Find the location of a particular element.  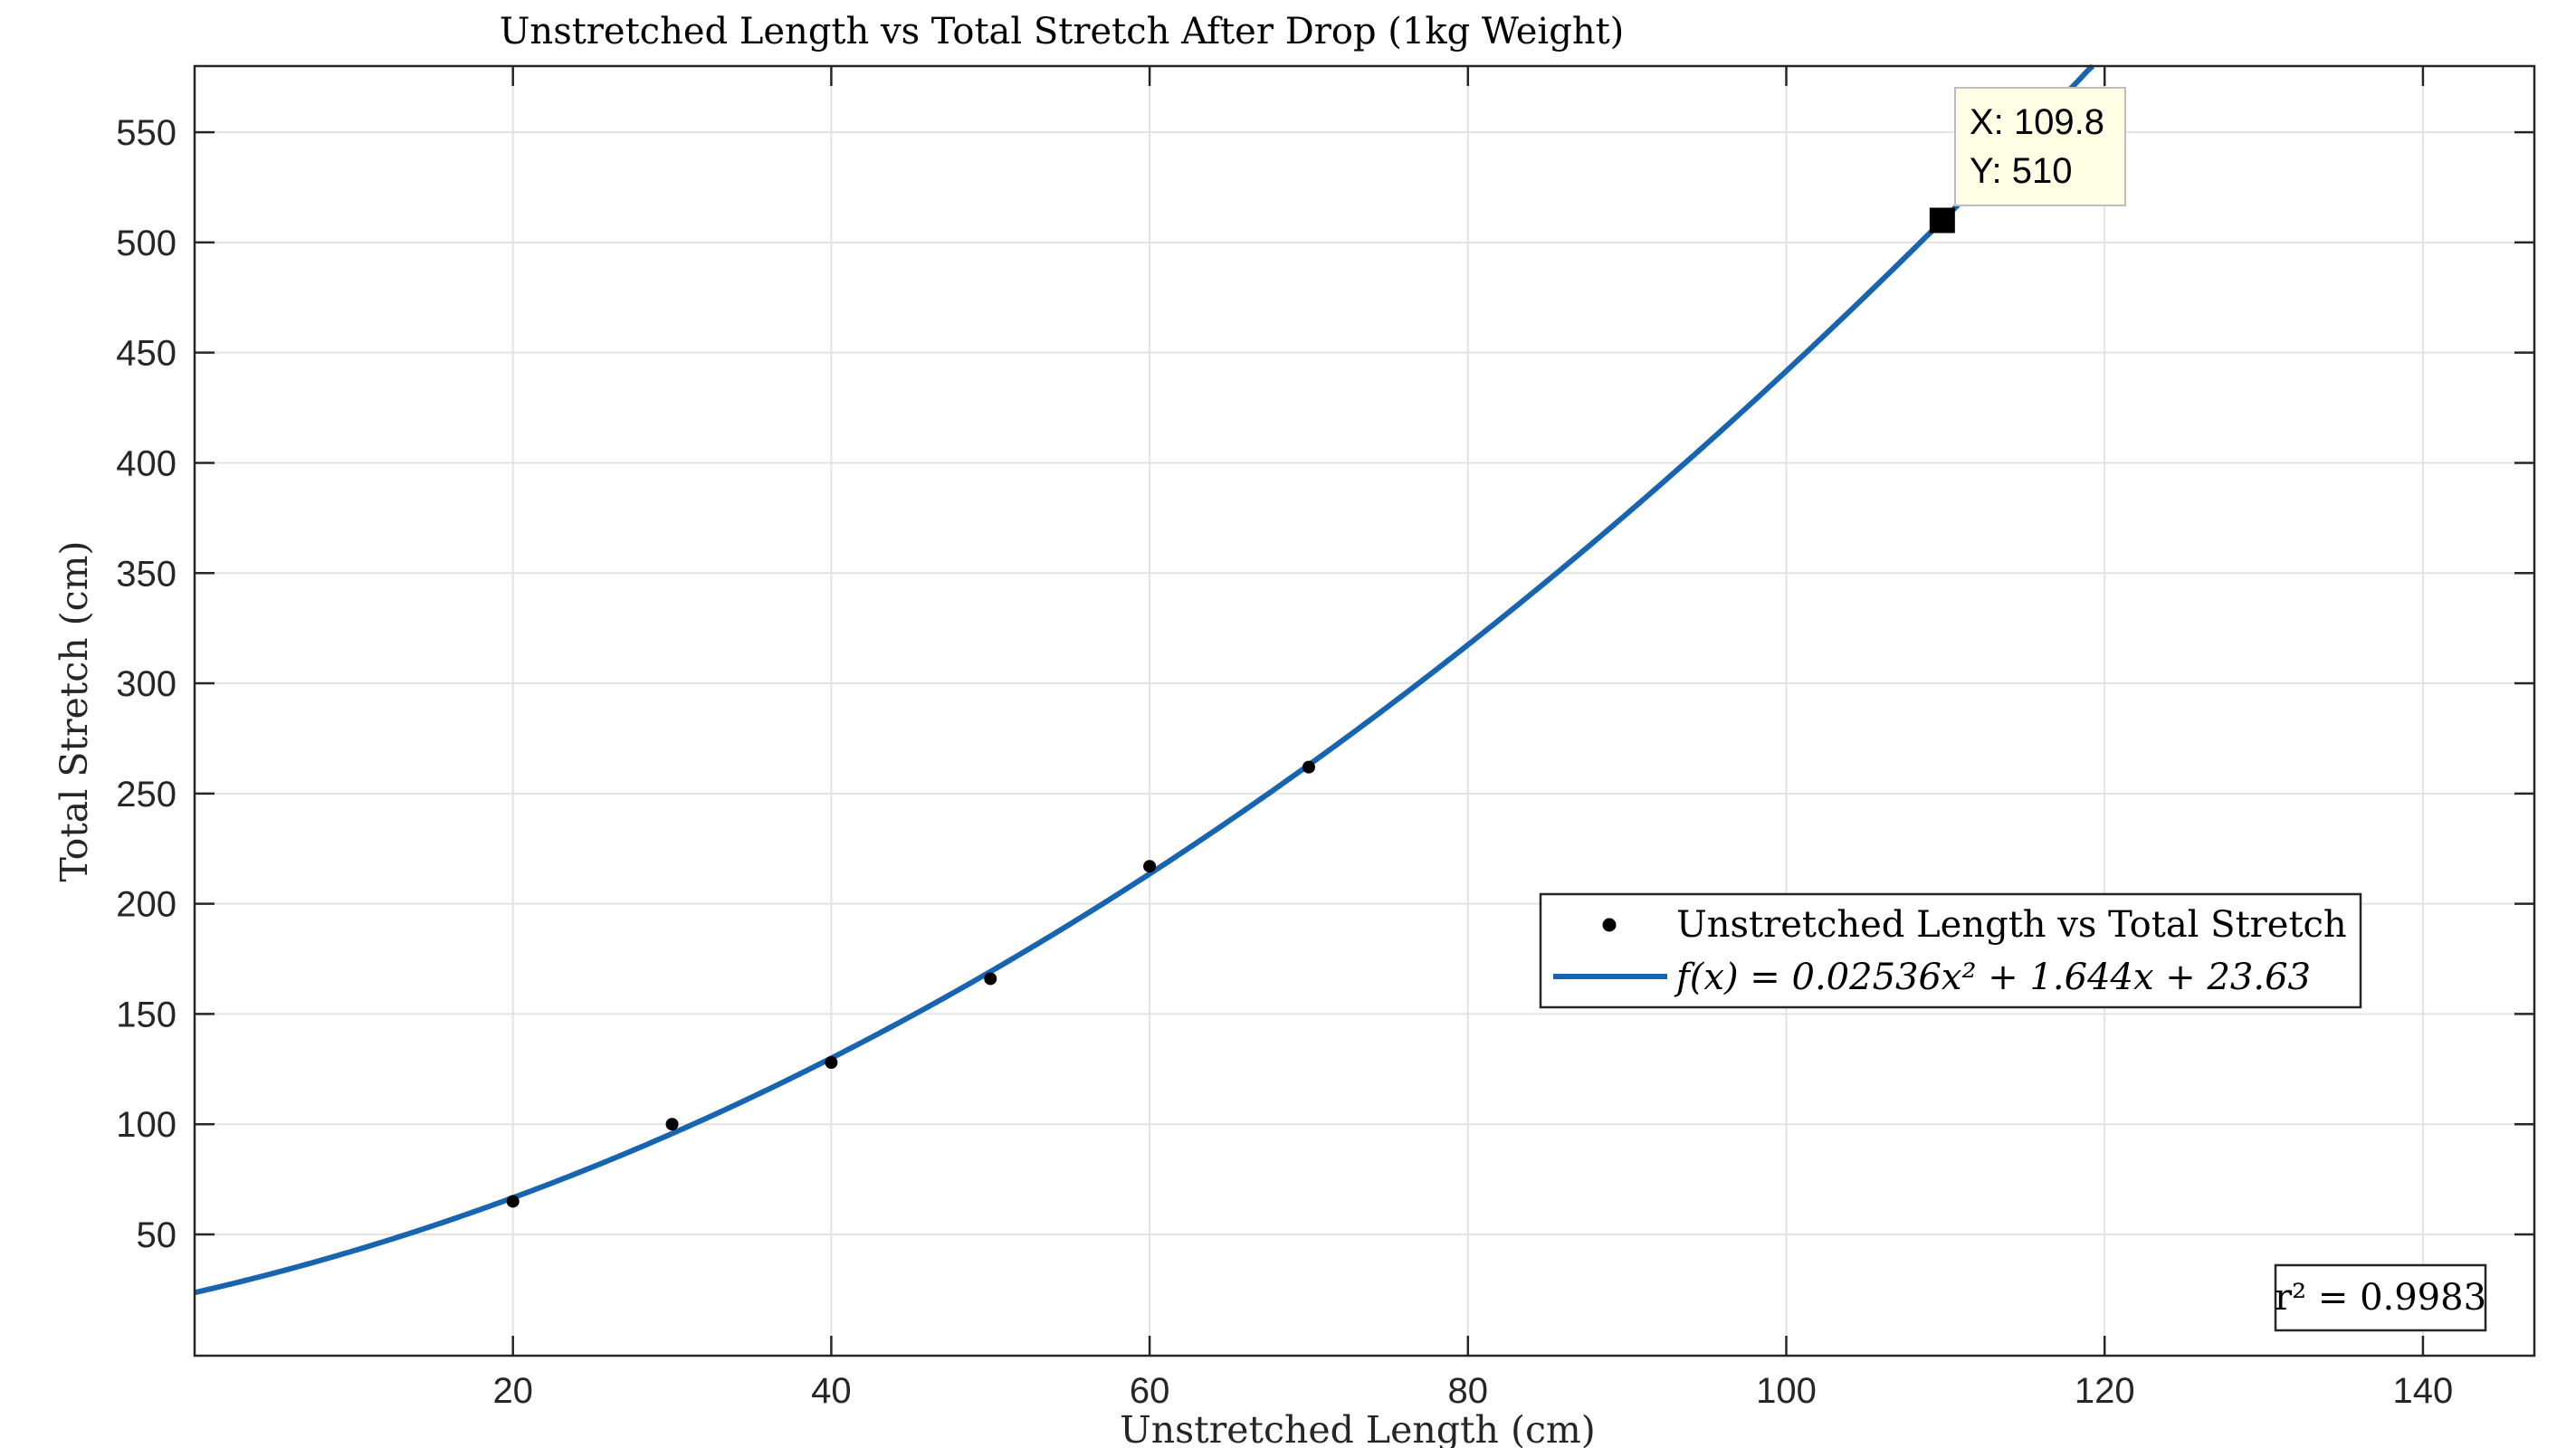

annotation-text: r² = 0.9983 is located at coordinates (2381, 1298).